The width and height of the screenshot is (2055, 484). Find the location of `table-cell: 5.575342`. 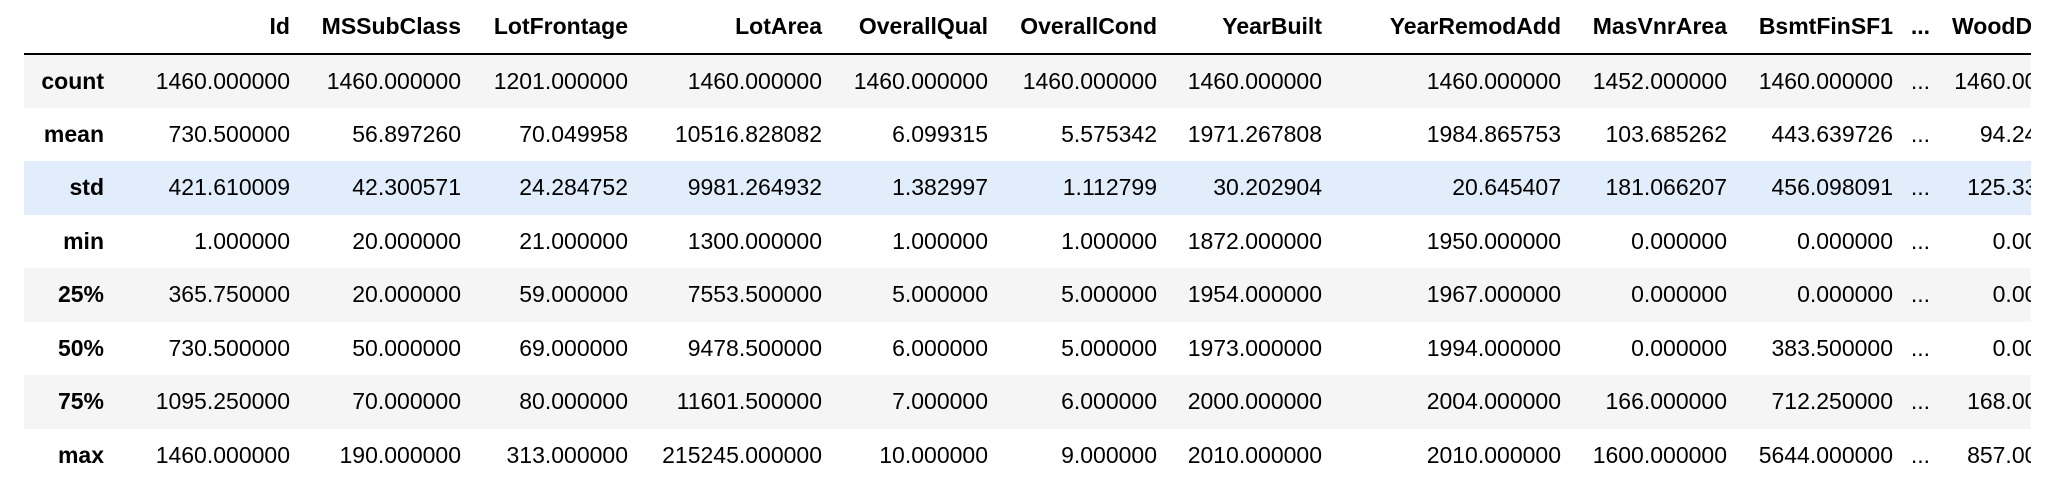

table-cell: 5.575342 is located at coordinates (1109, 133).